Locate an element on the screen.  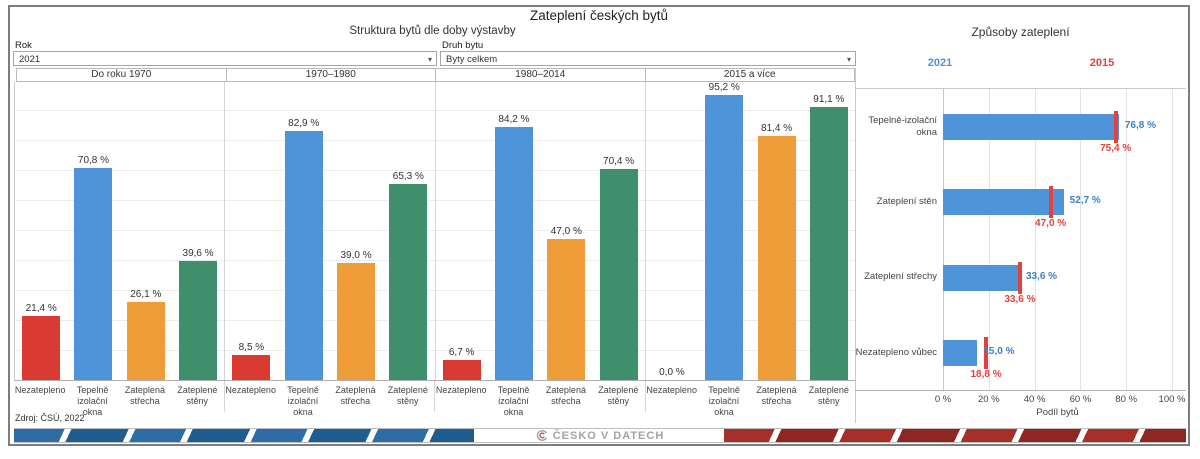
bar-value-label: 91,1 % is located at coordinates (829, 99).